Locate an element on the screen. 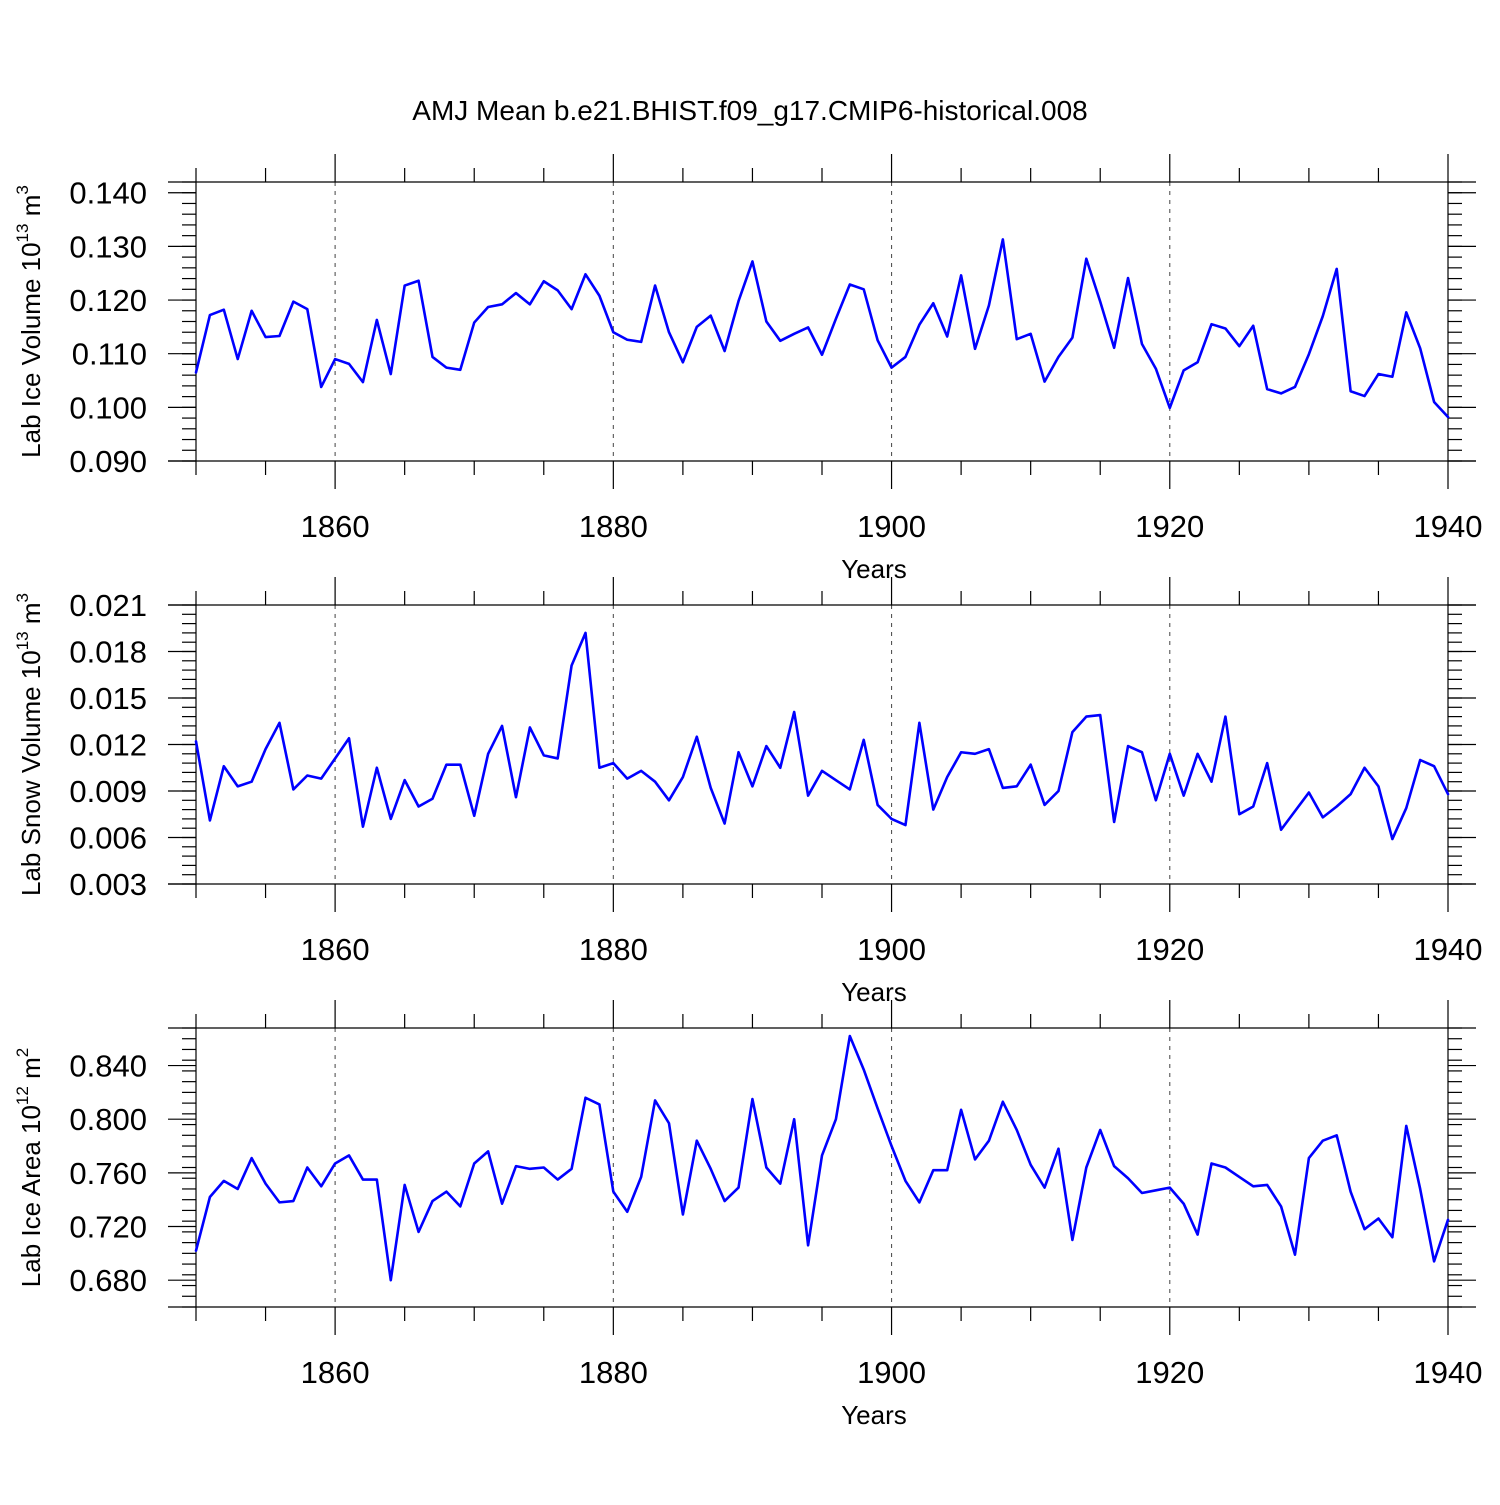  y-tick-label: 0.120 is located at coordinates (108, 300).